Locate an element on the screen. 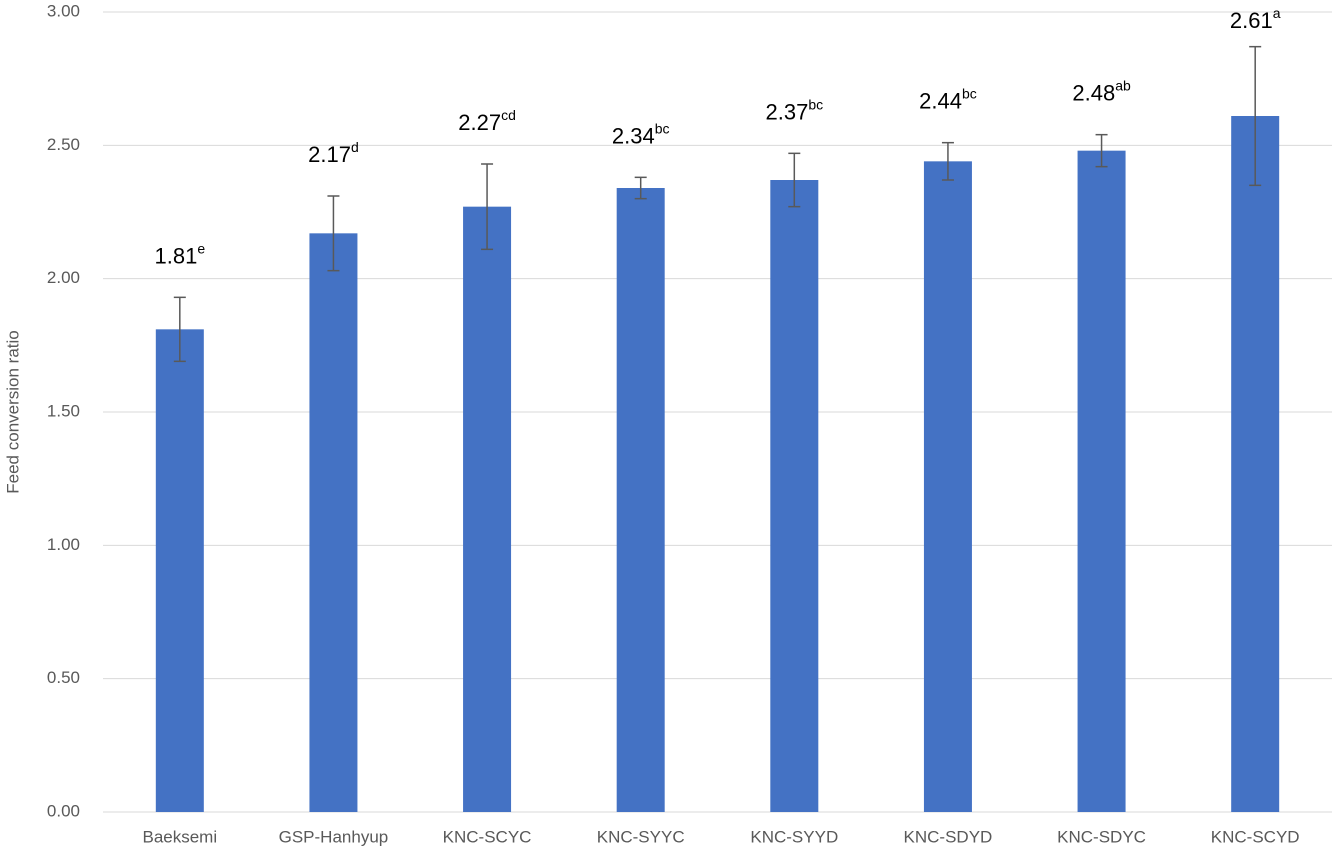  value-label: 2.44 is located at coordinates (940, 100).